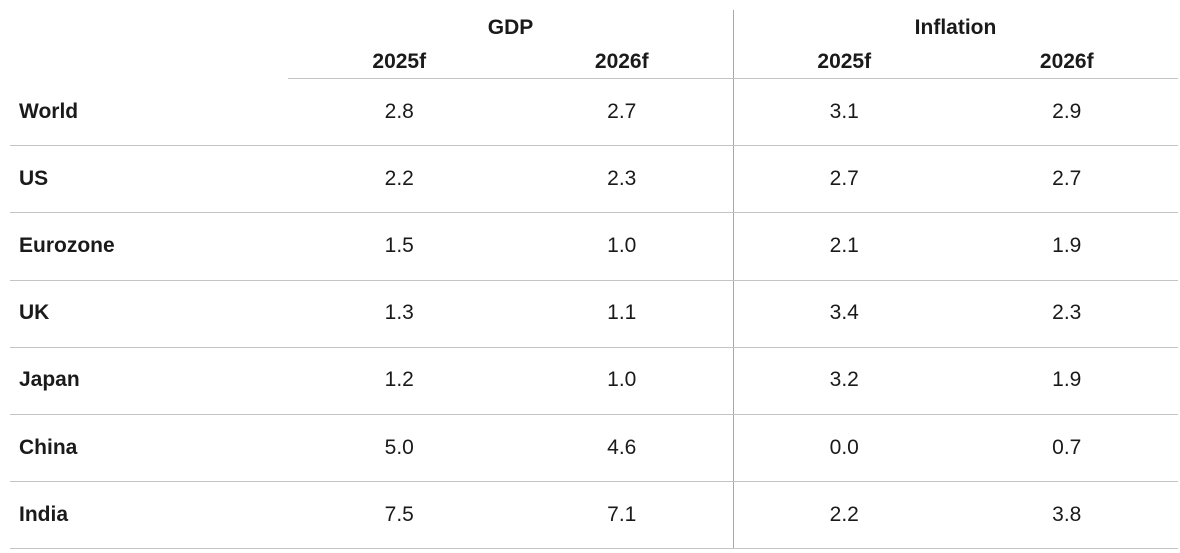 The height and width of the screenshot is (553, 1180). Describe the element at coordinates (844, 380) in the screenshot. I see `table-cell: 3.2` at that location.